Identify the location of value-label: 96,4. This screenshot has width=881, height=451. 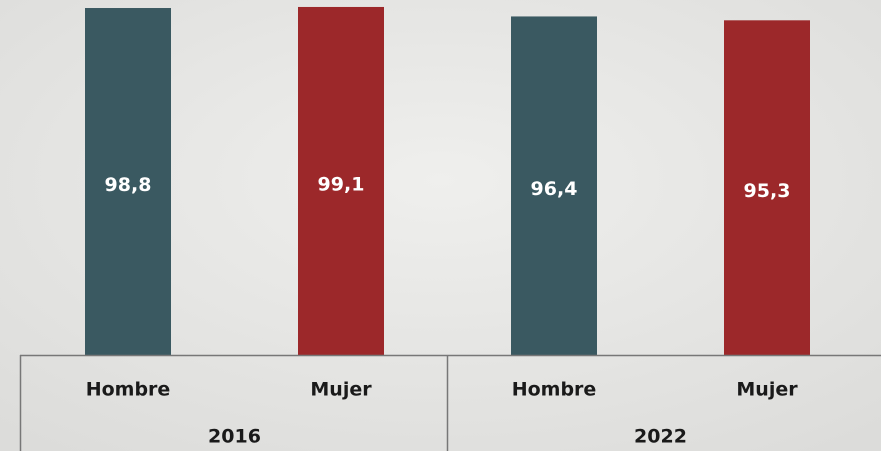
(554, 189).